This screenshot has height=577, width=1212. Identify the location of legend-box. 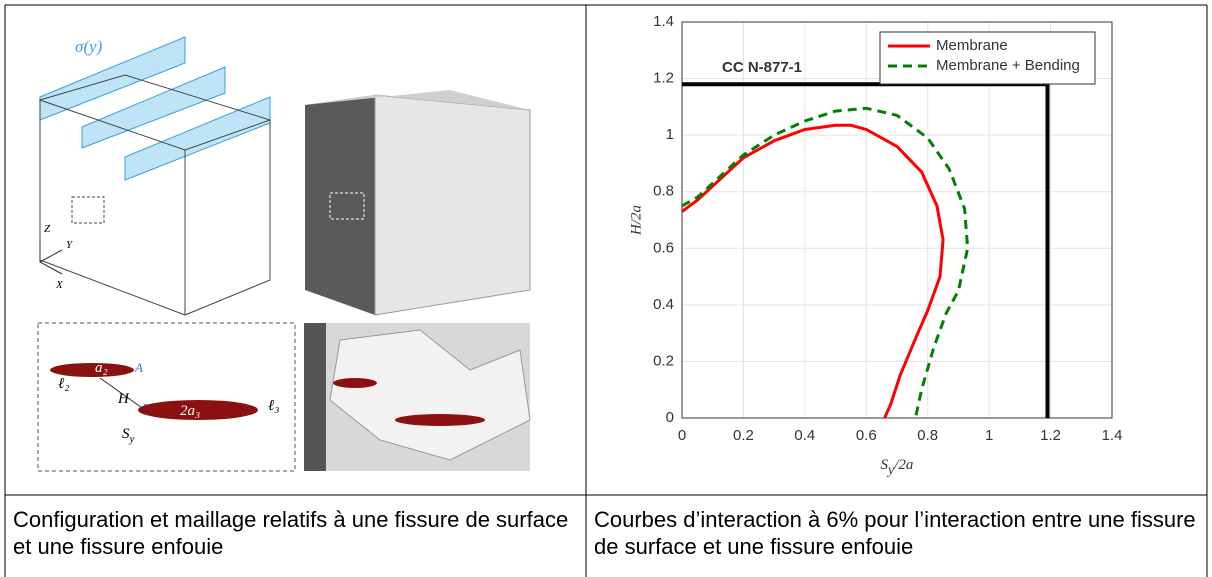
(987, 58).